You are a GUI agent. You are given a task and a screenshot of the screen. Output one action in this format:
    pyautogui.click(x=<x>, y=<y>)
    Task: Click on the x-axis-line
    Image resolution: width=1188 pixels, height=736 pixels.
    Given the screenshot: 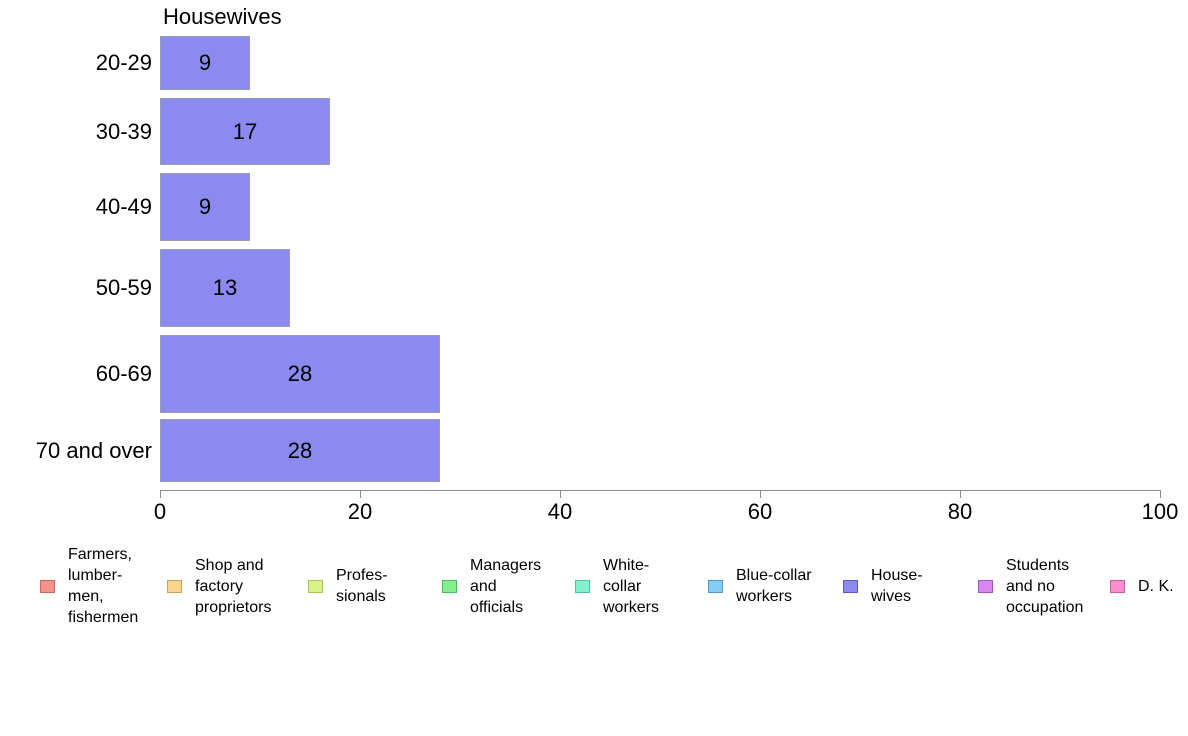 What is the action you would take?
    pyautogui.click(x=660, y=490)
    